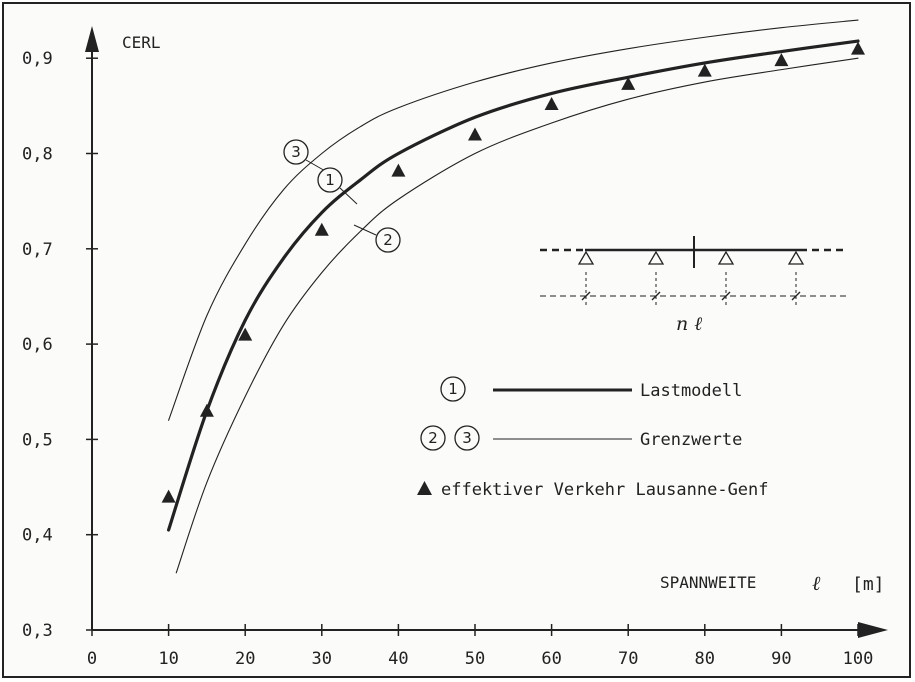 Image resolution: width=915 pixels, height=682 pixels. What do you see at coordinates (322, 659) in the screenshot?
I see `x-tick-label: 30` at bounding box center [322, 659].